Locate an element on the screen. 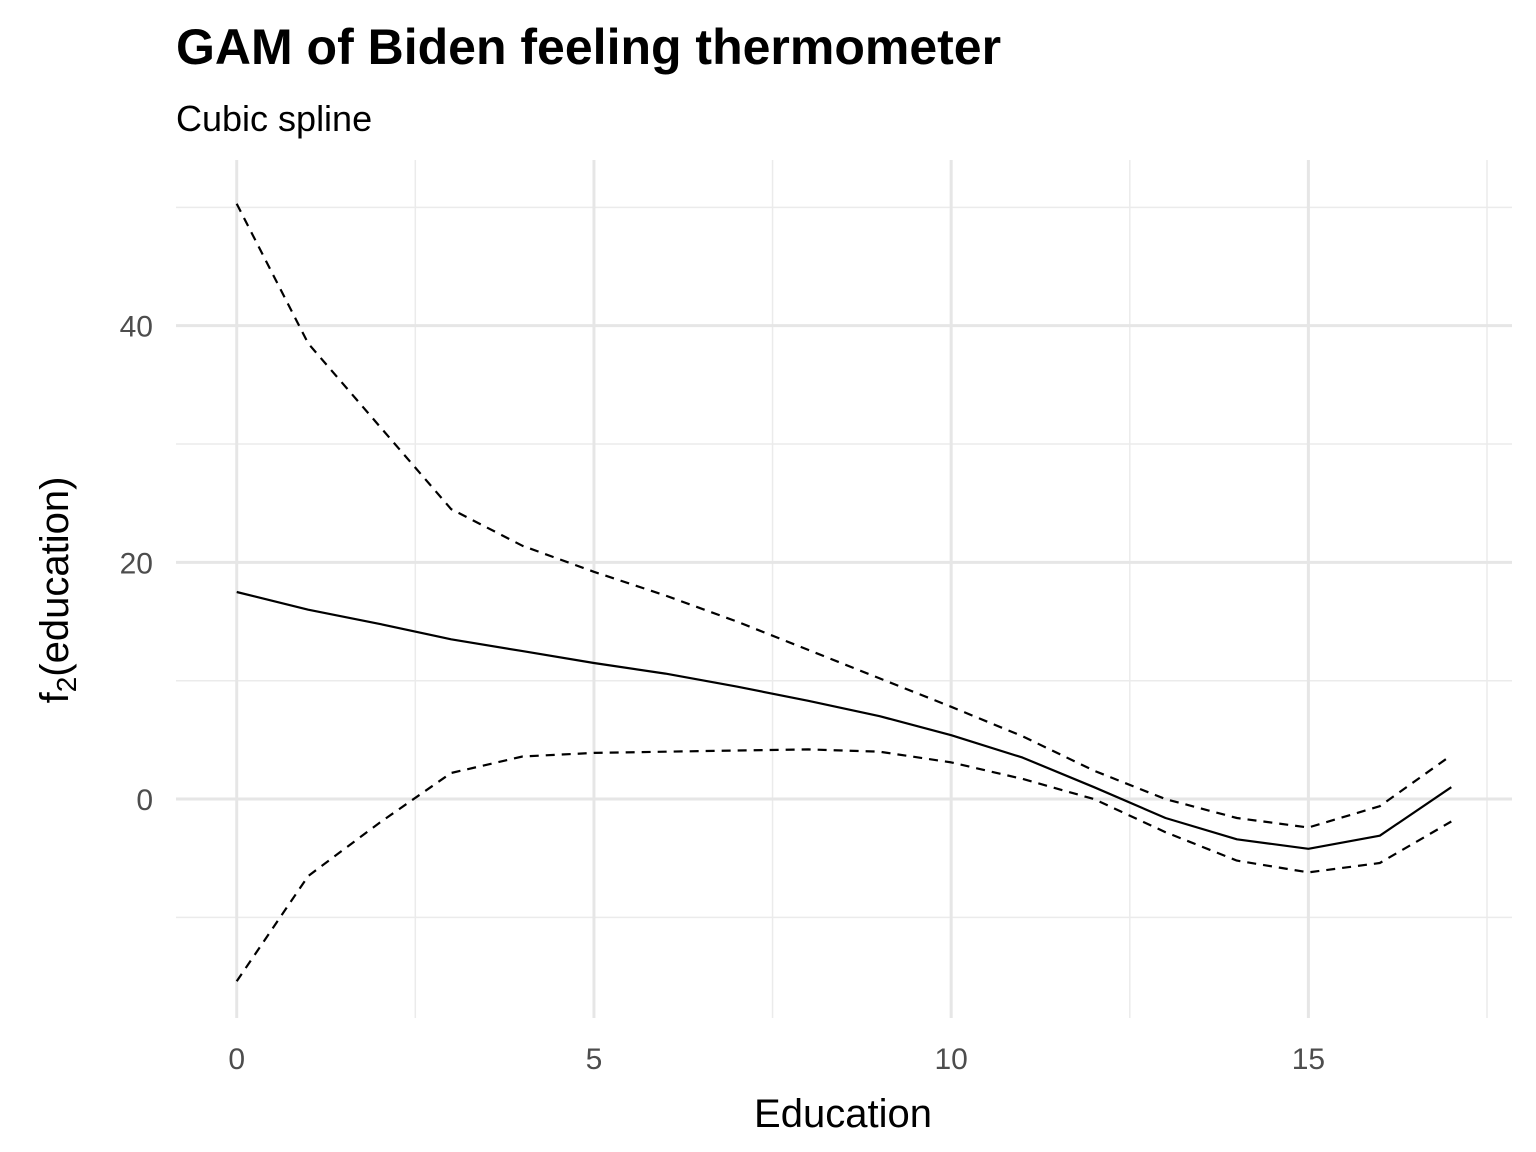  y-axis-title-rest: (education) is located at coordinates (55, 577).